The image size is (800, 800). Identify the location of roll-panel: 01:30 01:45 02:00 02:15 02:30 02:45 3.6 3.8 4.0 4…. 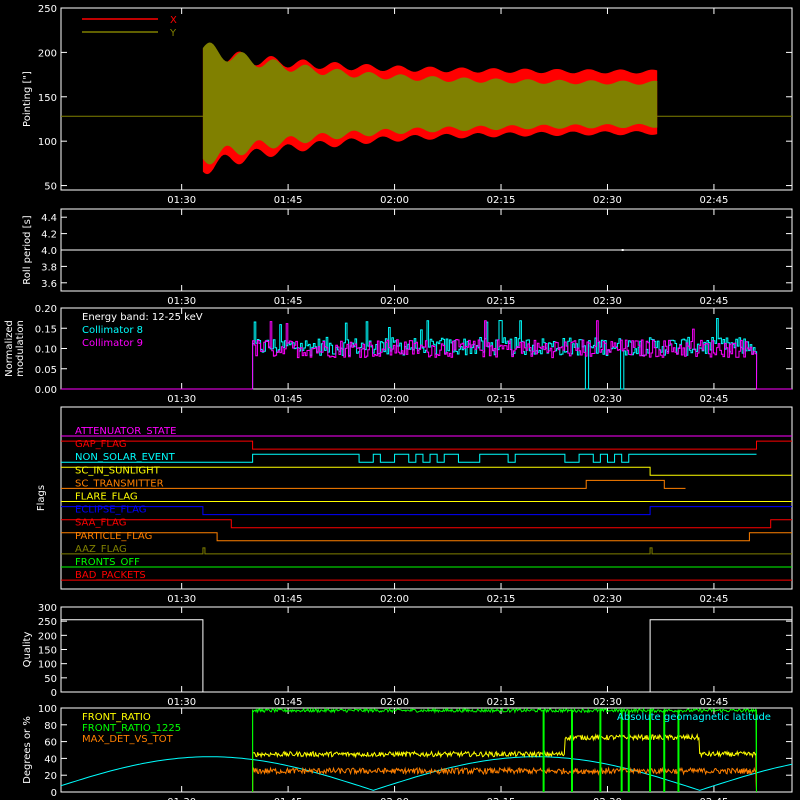
(407, 257).